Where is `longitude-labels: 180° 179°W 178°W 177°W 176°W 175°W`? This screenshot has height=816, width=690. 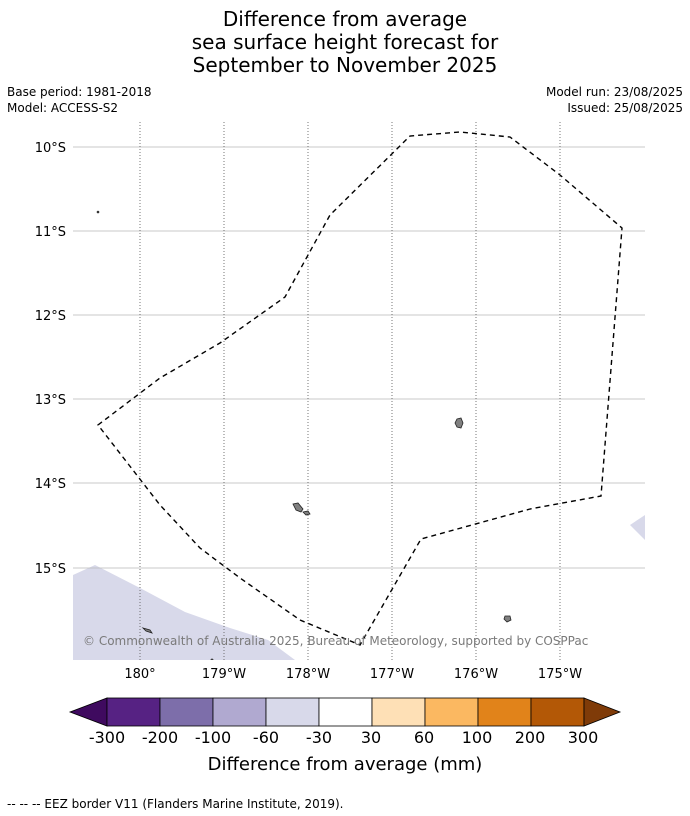 longitude-labels: 180° 179°W 178°W 177°W 176°W 175°W is located at coordinates (353, 674).